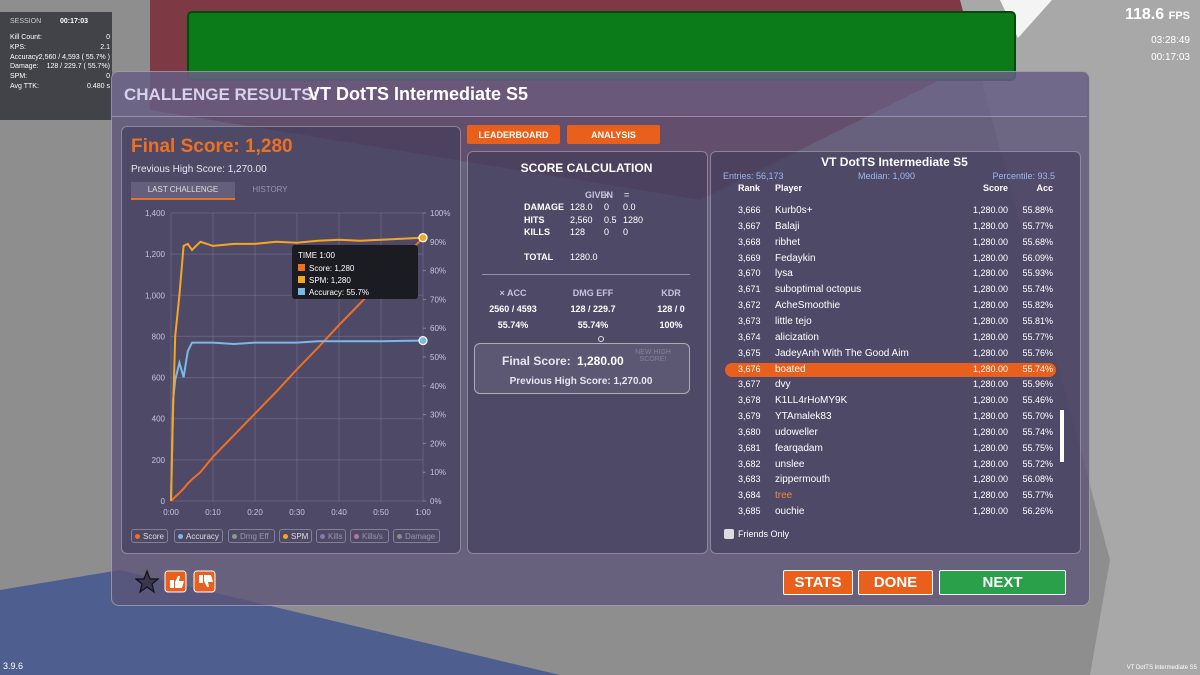  I want to click on done-button: DONE, so click(895, 582).